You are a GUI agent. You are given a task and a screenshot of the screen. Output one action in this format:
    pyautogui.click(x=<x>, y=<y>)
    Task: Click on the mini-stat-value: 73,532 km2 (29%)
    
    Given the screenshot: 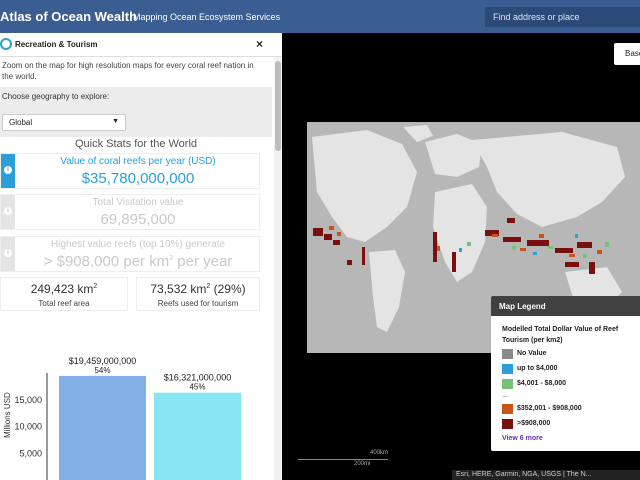 What is the action you would take?
    pyautogui.click(x=198, y=289)
    